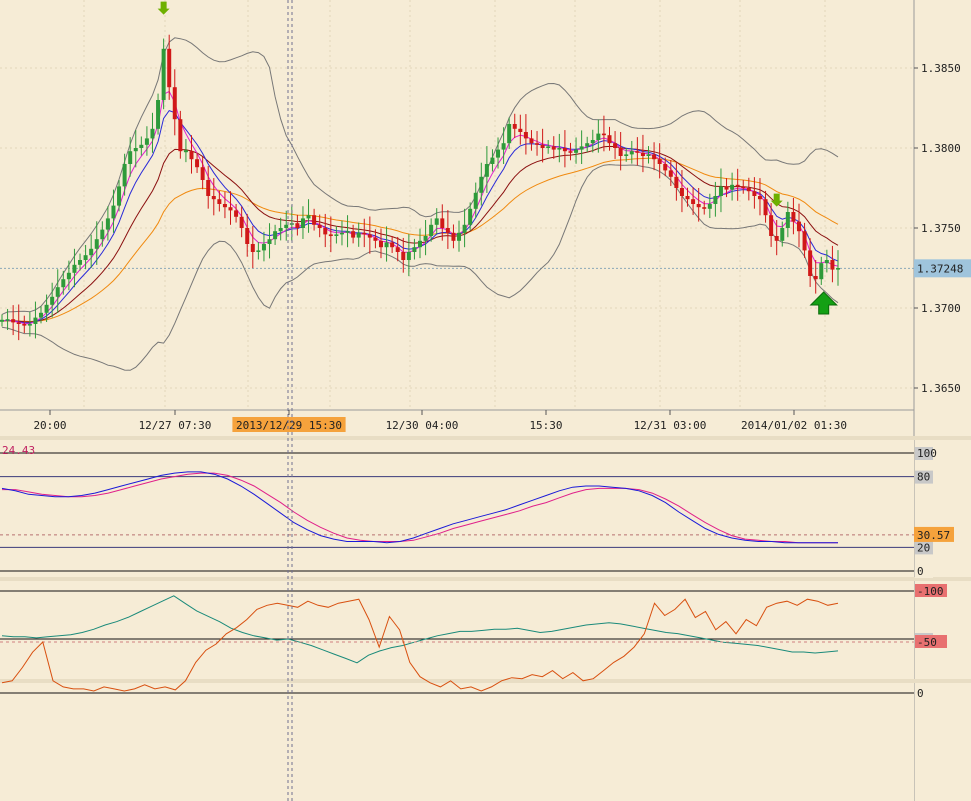 The width and height of the screenshot is (971, 801). What do you see at coordinates (289, 424) in the screenshot?
I see `crosshair-time-badge` at bounding box center [289, 424].